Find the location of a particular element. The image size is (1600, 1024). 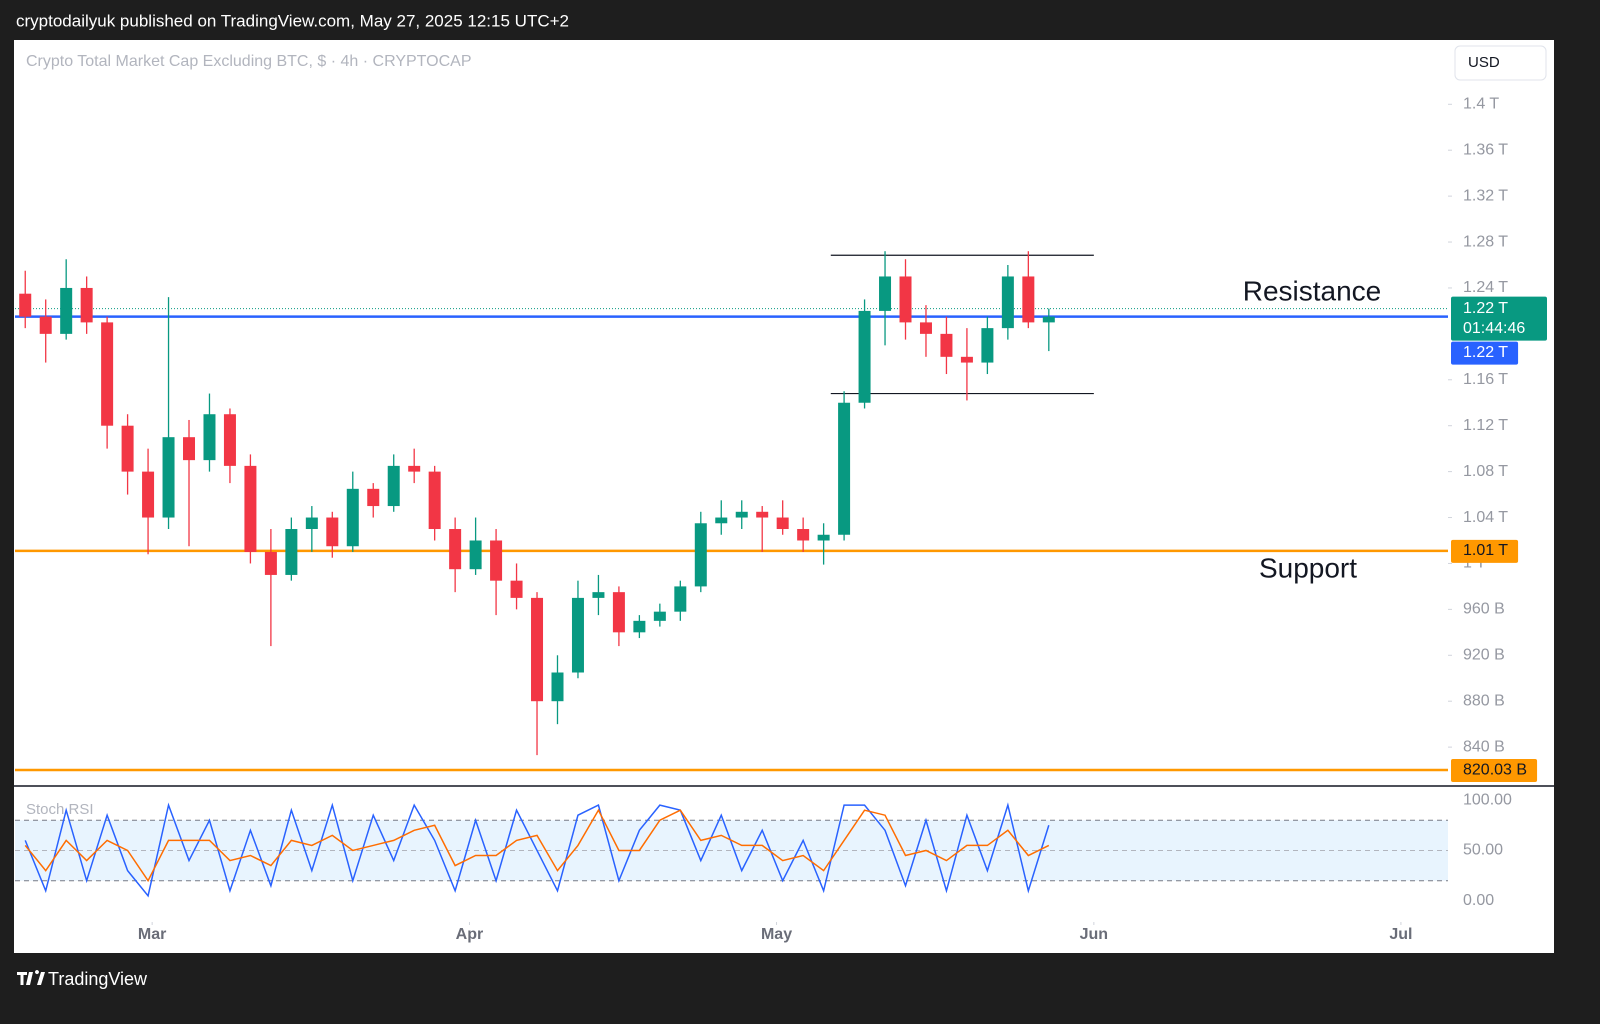

y-tick-label: 1.24 T is located at coordinates (1485, 287).